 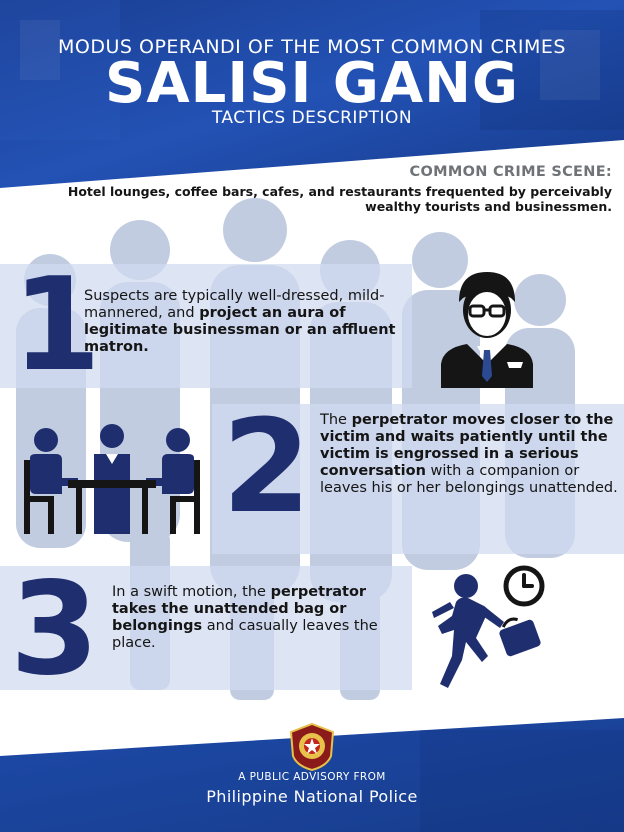 I want to click on step-2-number: 2, so click(x=267, y=467).